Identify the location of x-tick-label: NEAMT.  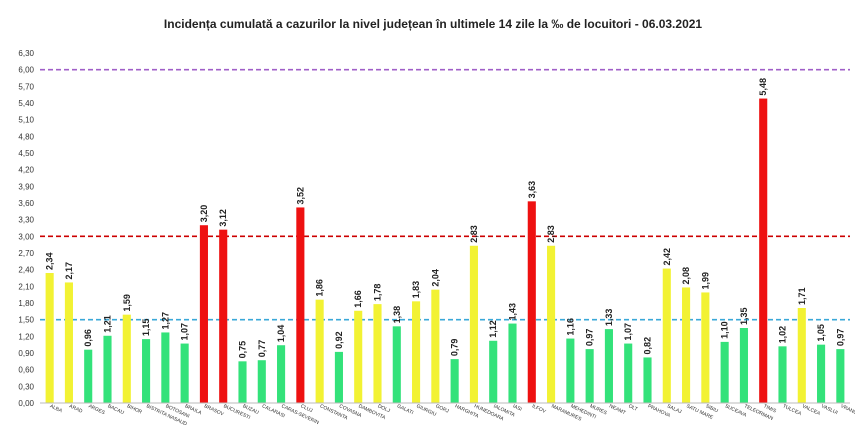
(617, 409).